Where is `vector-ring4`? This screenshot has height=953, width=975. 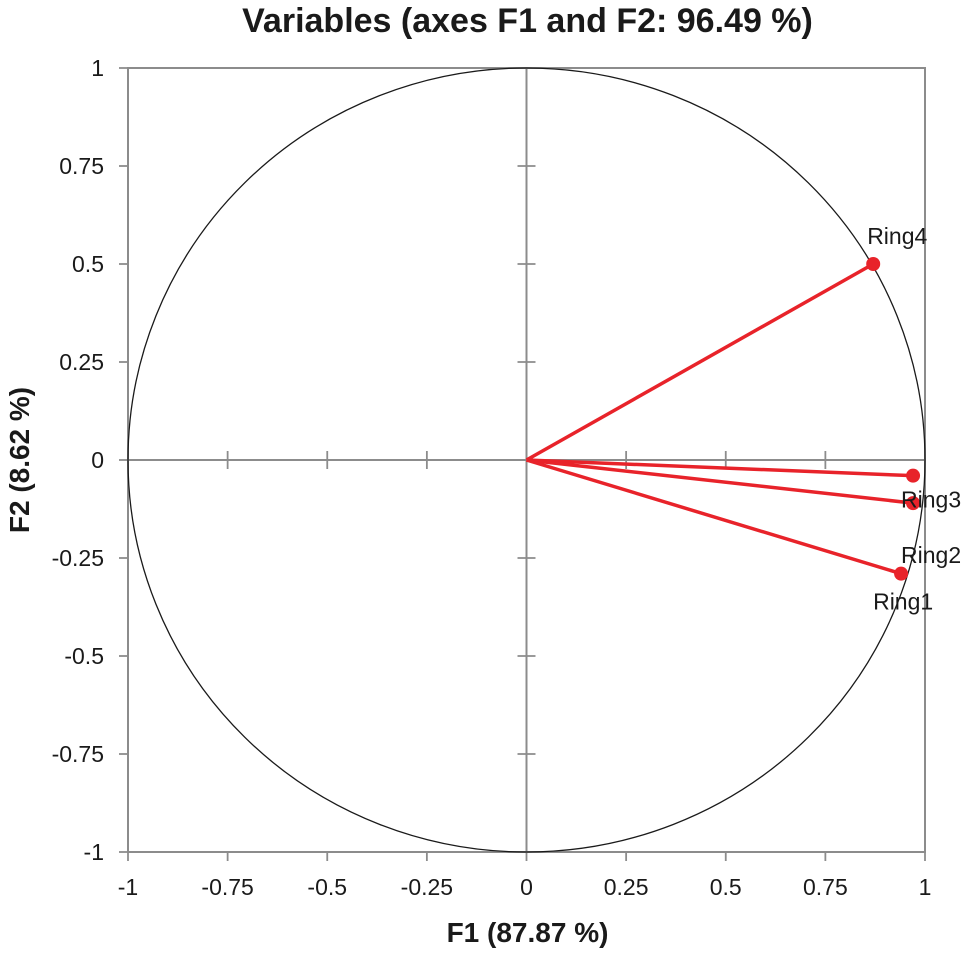
vector-ring4 is located at coordinates (700, 362).